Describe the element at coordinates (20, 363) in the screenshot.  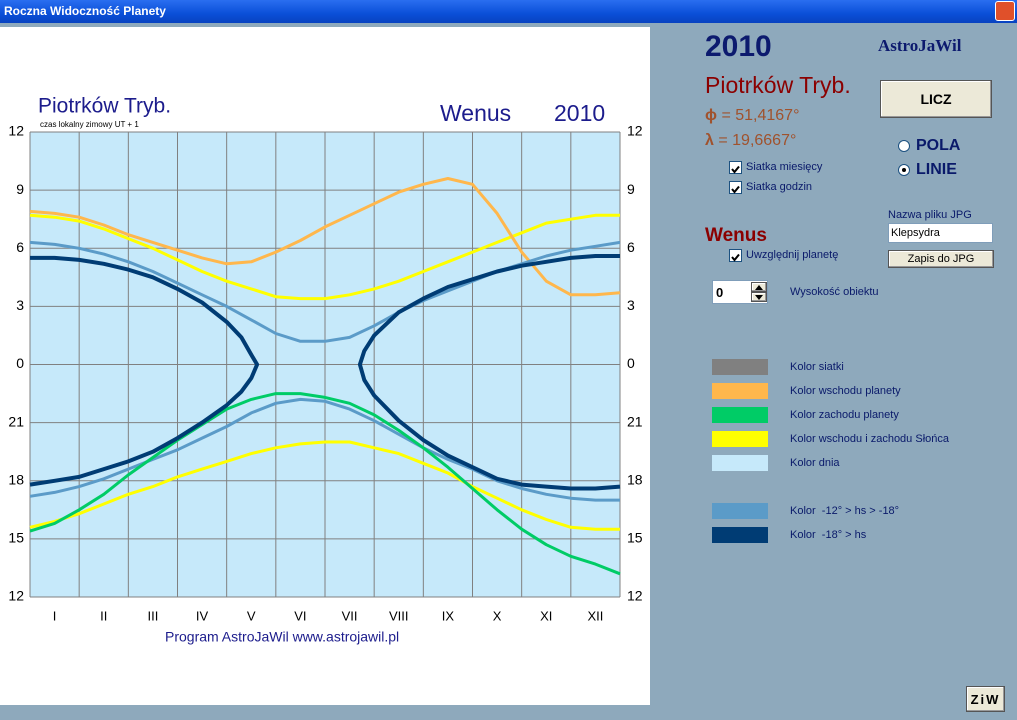
I see `y-tick-label: 0` at that location.